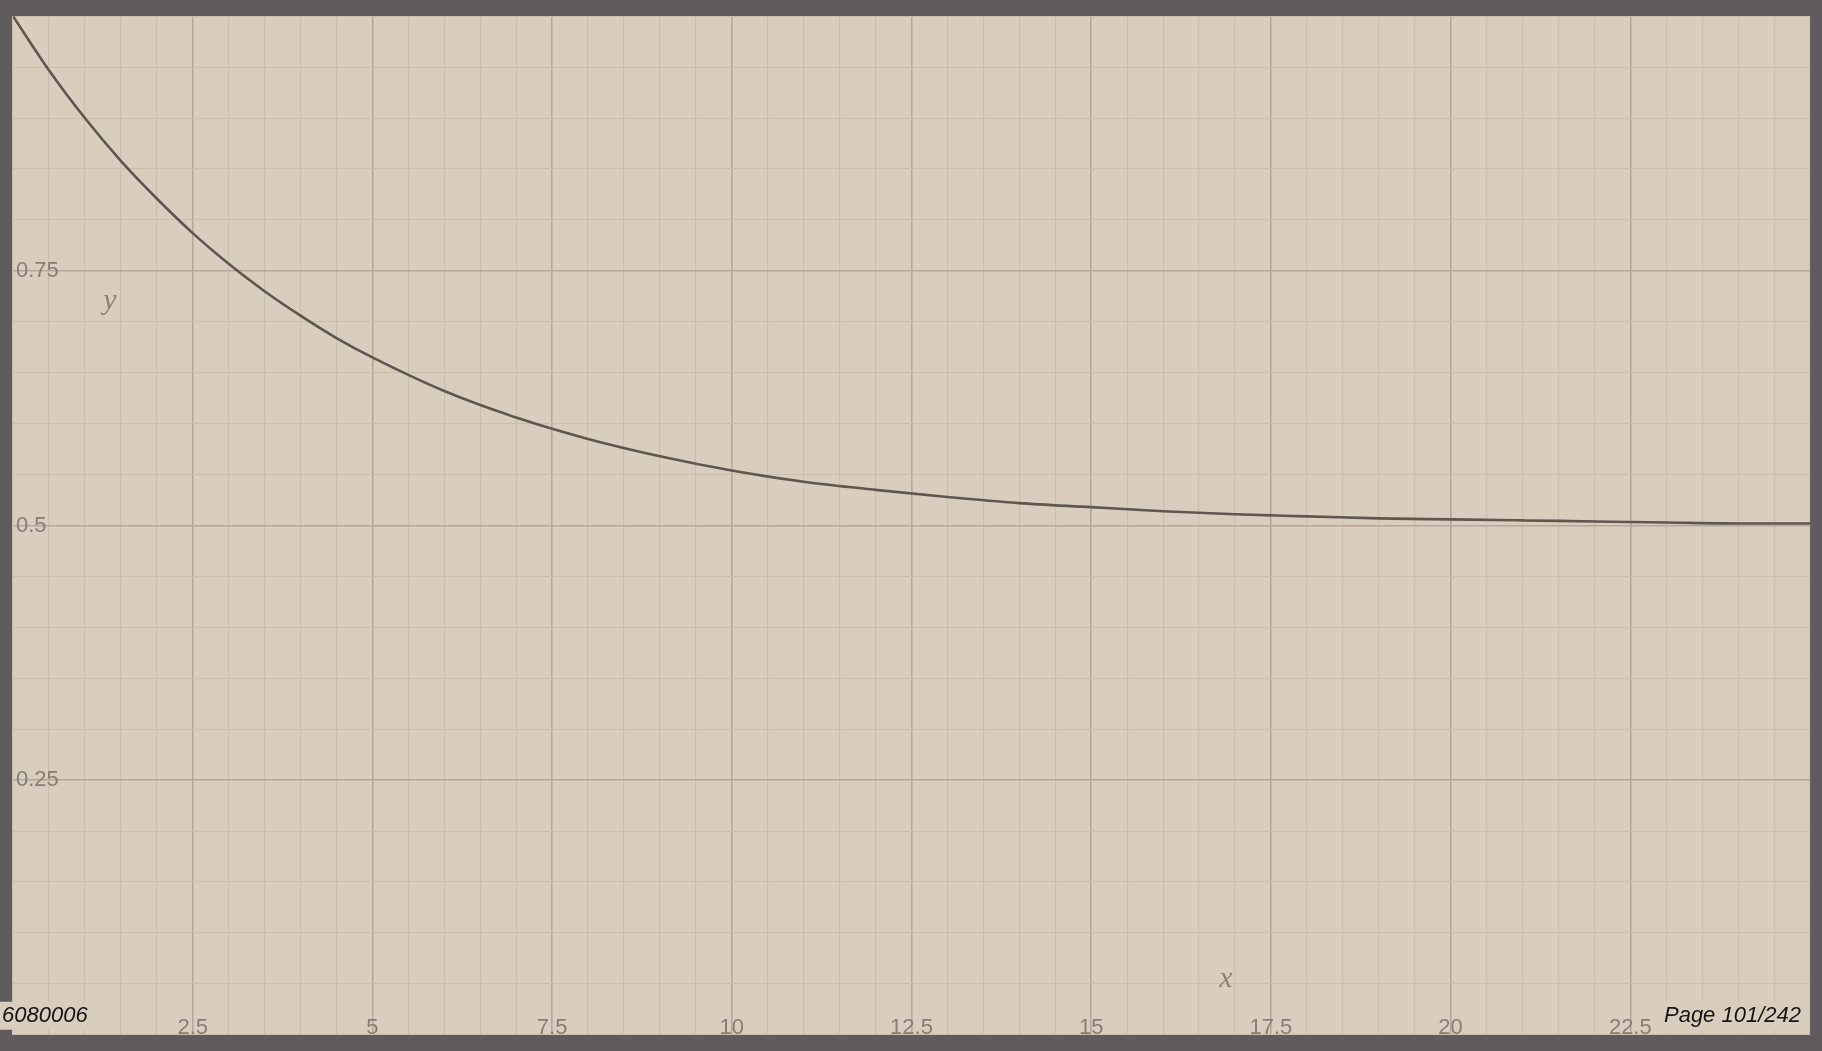  I want to click on x-tick-label: 2.5, so click(192, 1026).